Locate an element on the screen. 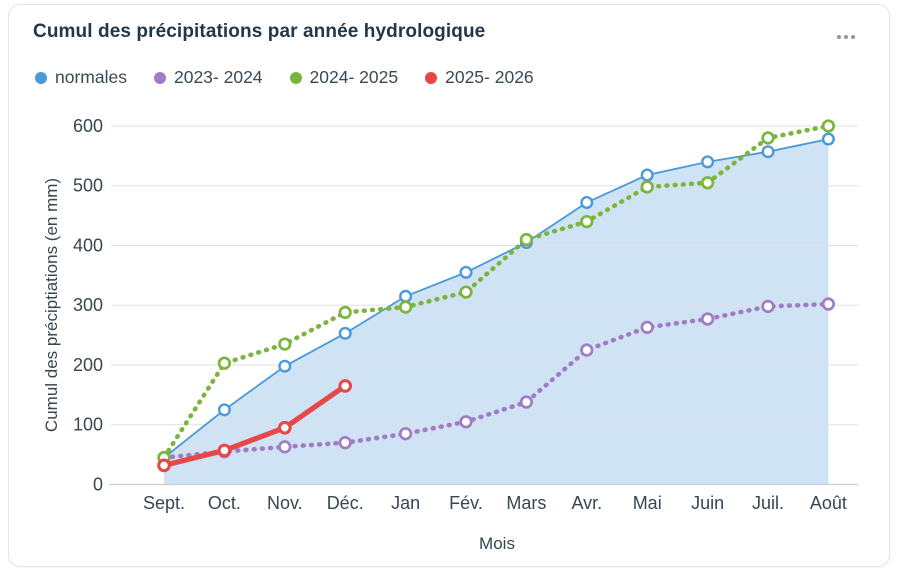 The width and height of the screenshot is (898, 575). y-tick-label-0: 0 is located at coordinates (98, 484).